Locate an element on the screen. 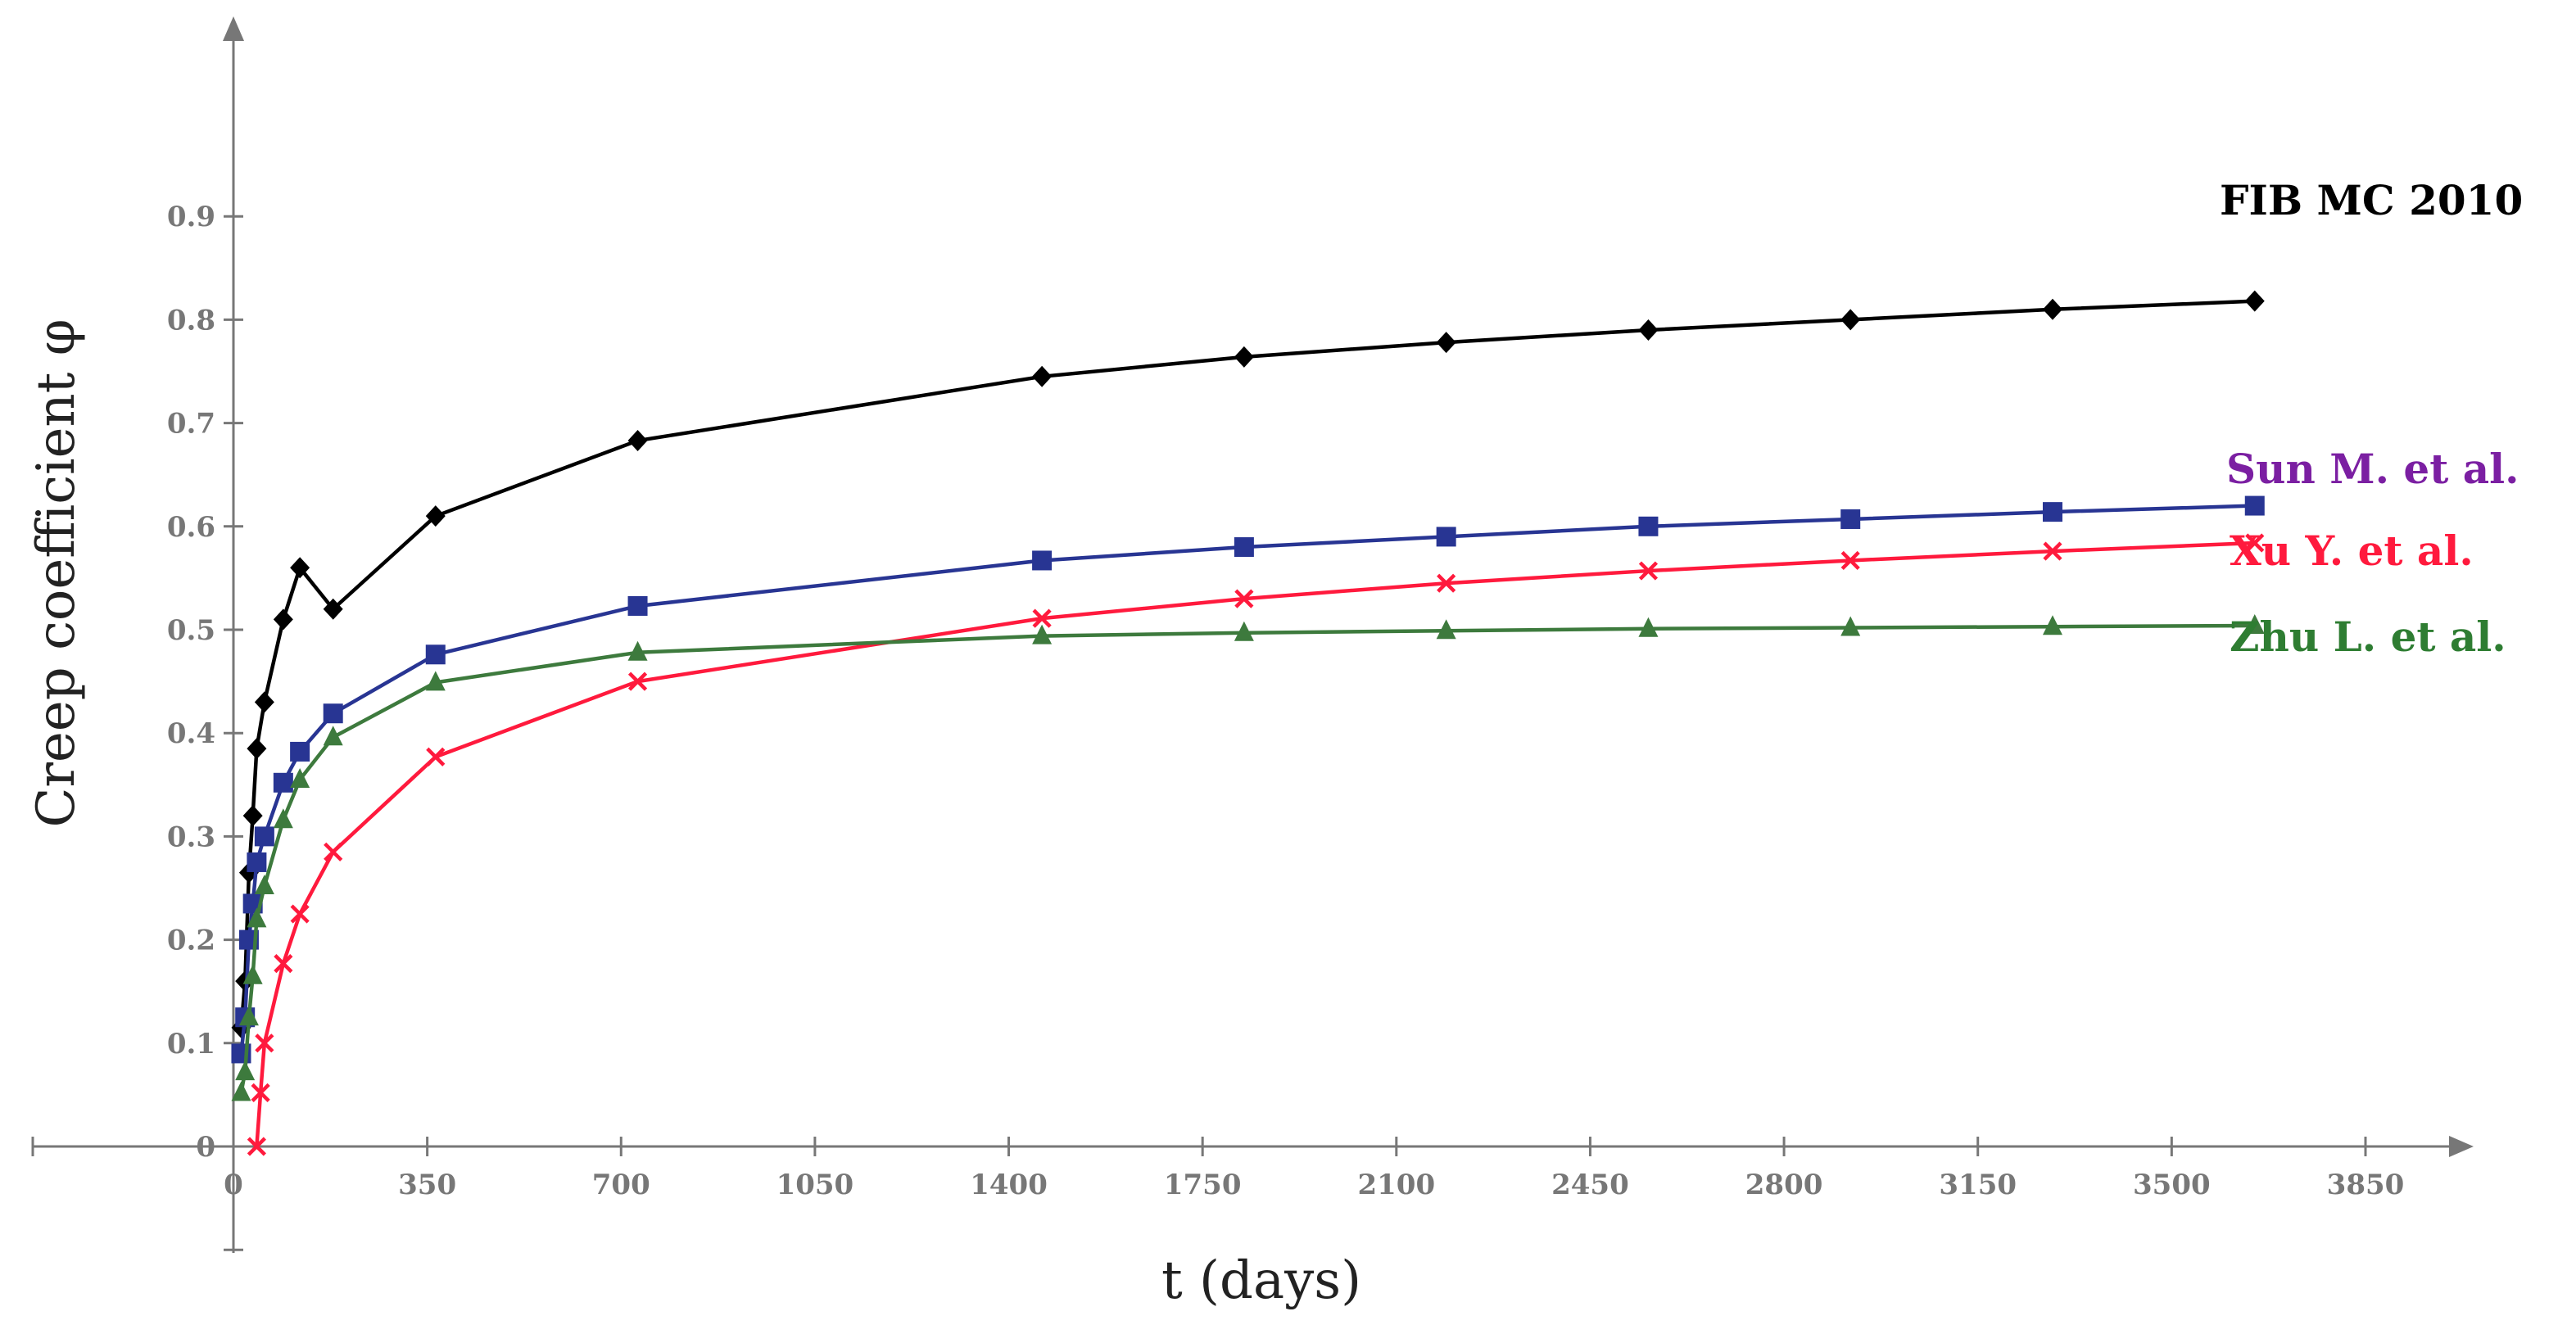  y-tick-label: 0.3 is located at coordinates (191, 837).